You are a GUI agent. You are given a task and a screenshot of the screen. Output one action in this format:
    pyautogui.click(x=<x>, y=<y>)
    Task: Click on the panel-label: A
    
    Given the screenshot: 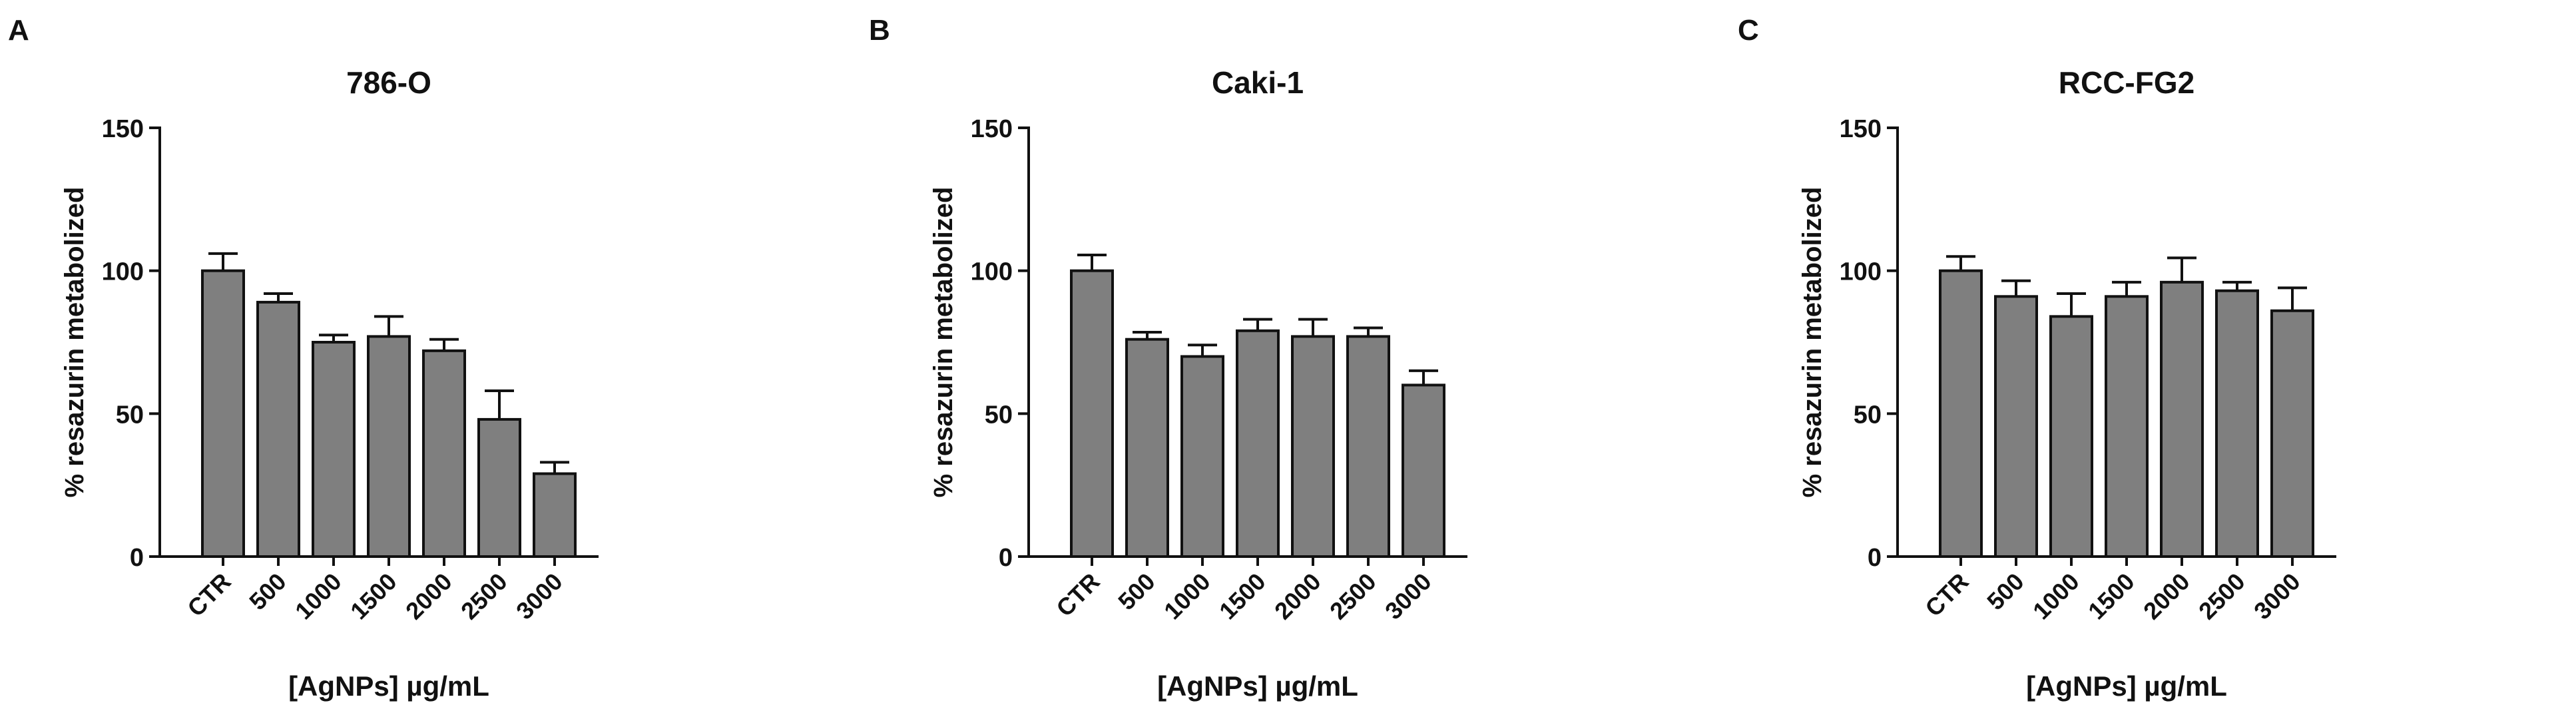 What is the action you would take?
    pyautogui.click(x=19, y=31)
    